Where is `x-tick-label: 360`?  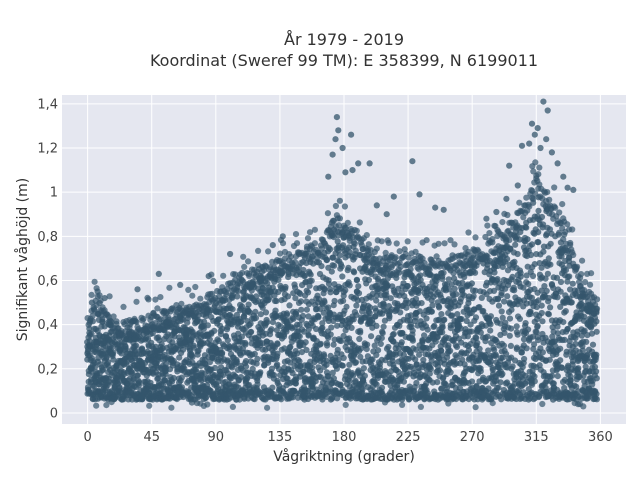 x-tick-label: 360 is located at coordinates (600, 437).